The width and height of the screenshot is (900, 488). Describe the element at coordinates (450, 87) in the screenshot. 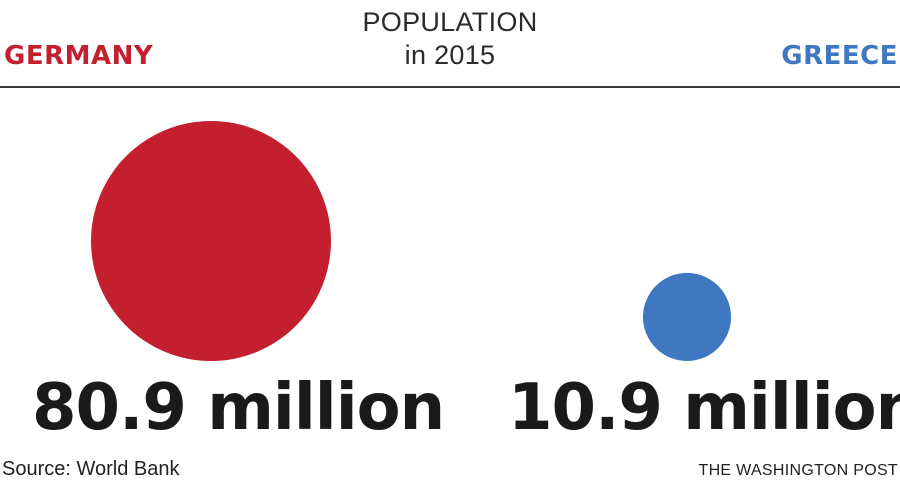

I see `header-divider` at that location.